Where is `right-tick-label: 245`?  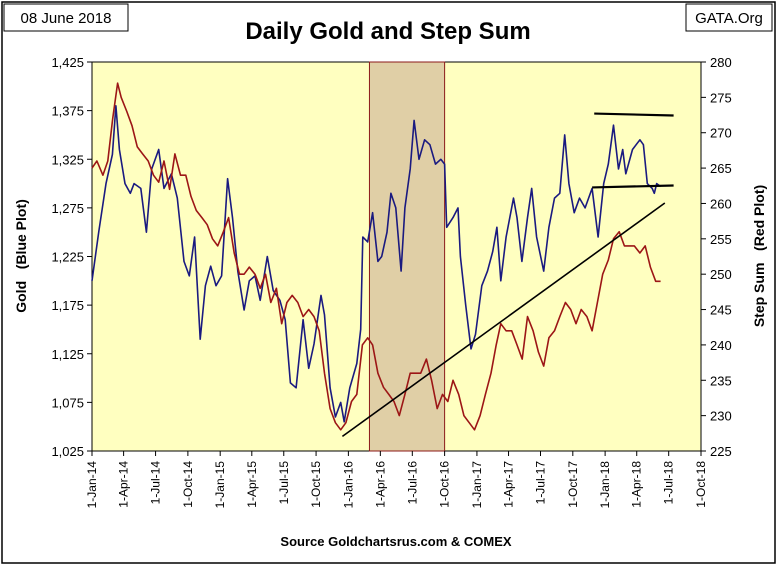 right-tick-label: 245 is located at coordinates (721, 310).